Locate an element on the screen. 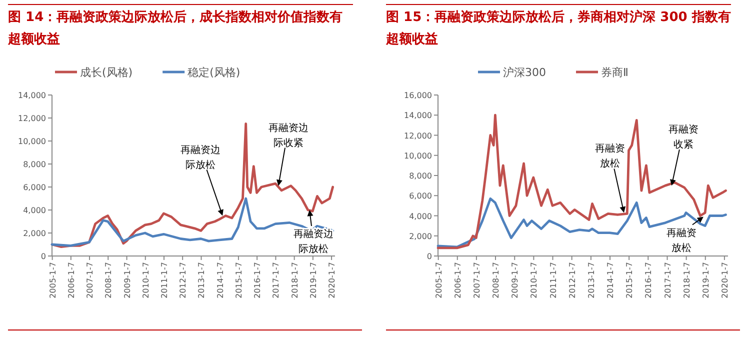 Image resolution: width=751 pixels, height=337 pixels. legend-label: 沪深300 is located at coordinates (524, 72).